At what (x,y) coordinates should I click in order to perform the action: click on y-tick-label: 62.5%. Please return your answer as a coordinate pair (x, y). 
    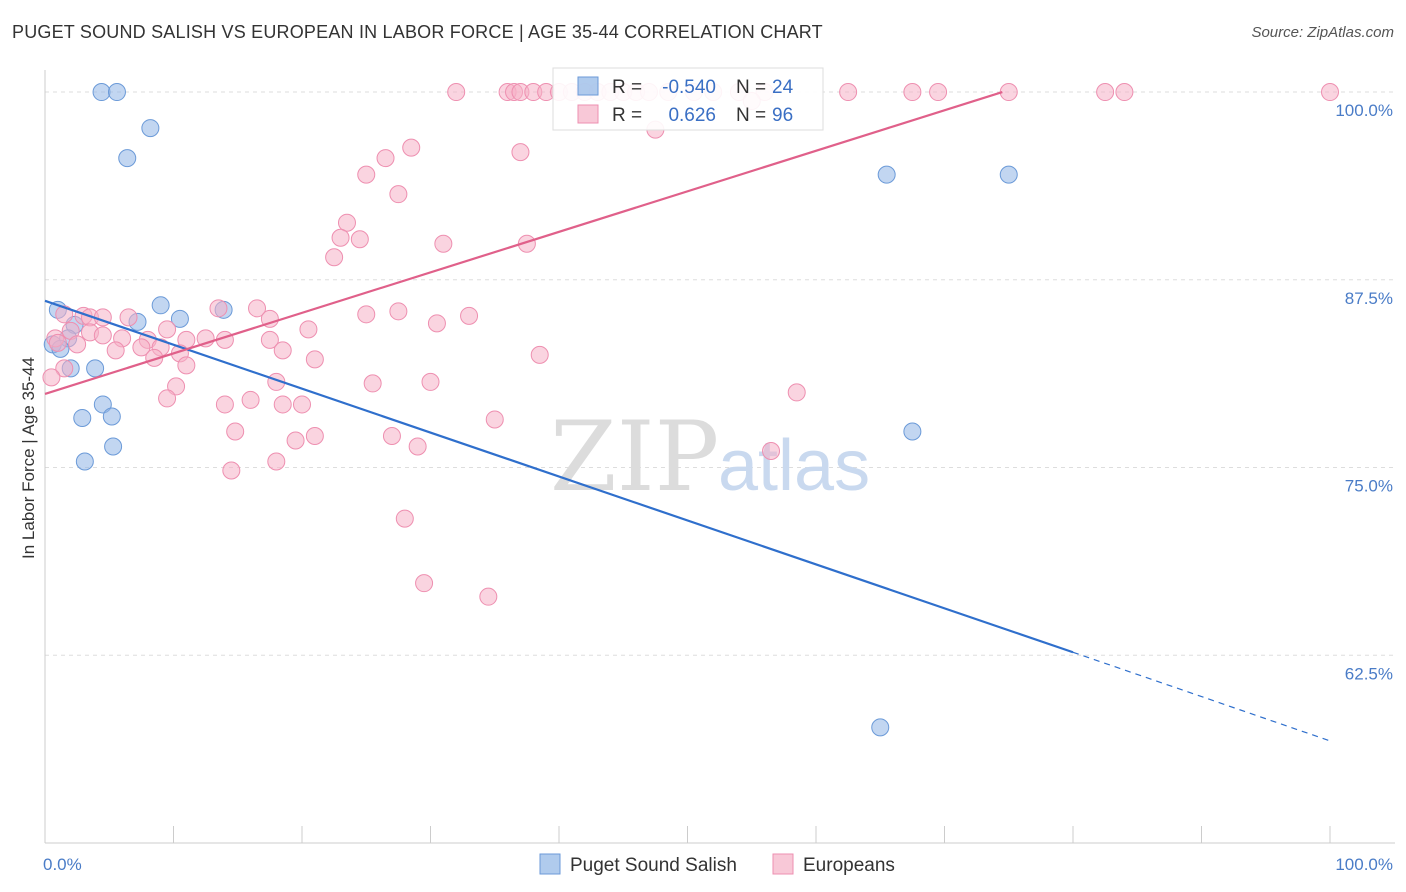
    Looking at the image, I should click on (1369, 673).